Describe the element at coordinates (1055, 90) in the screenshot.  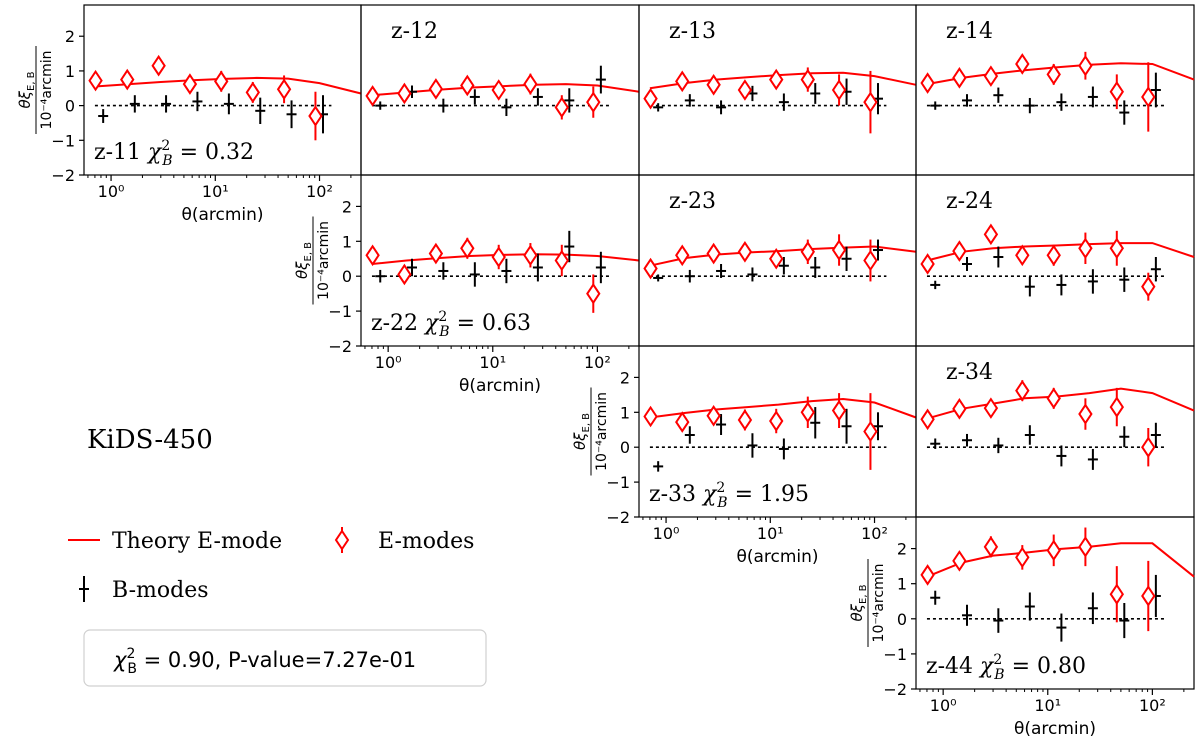
I see `panel-z-14: z-14` at that location.